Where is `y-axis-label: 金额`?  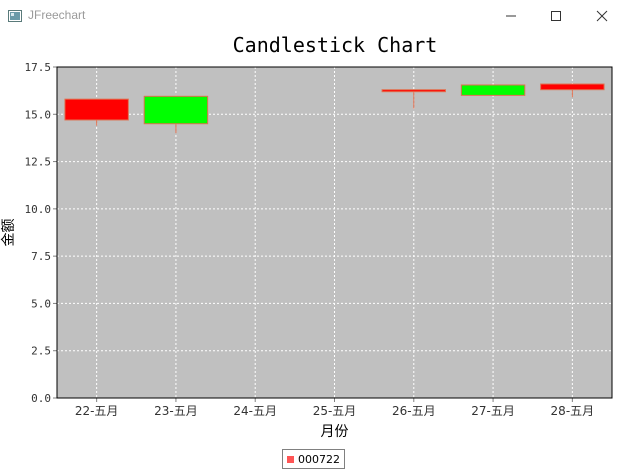
y-axis-label: 金额 is located at coordinates (9, 233).